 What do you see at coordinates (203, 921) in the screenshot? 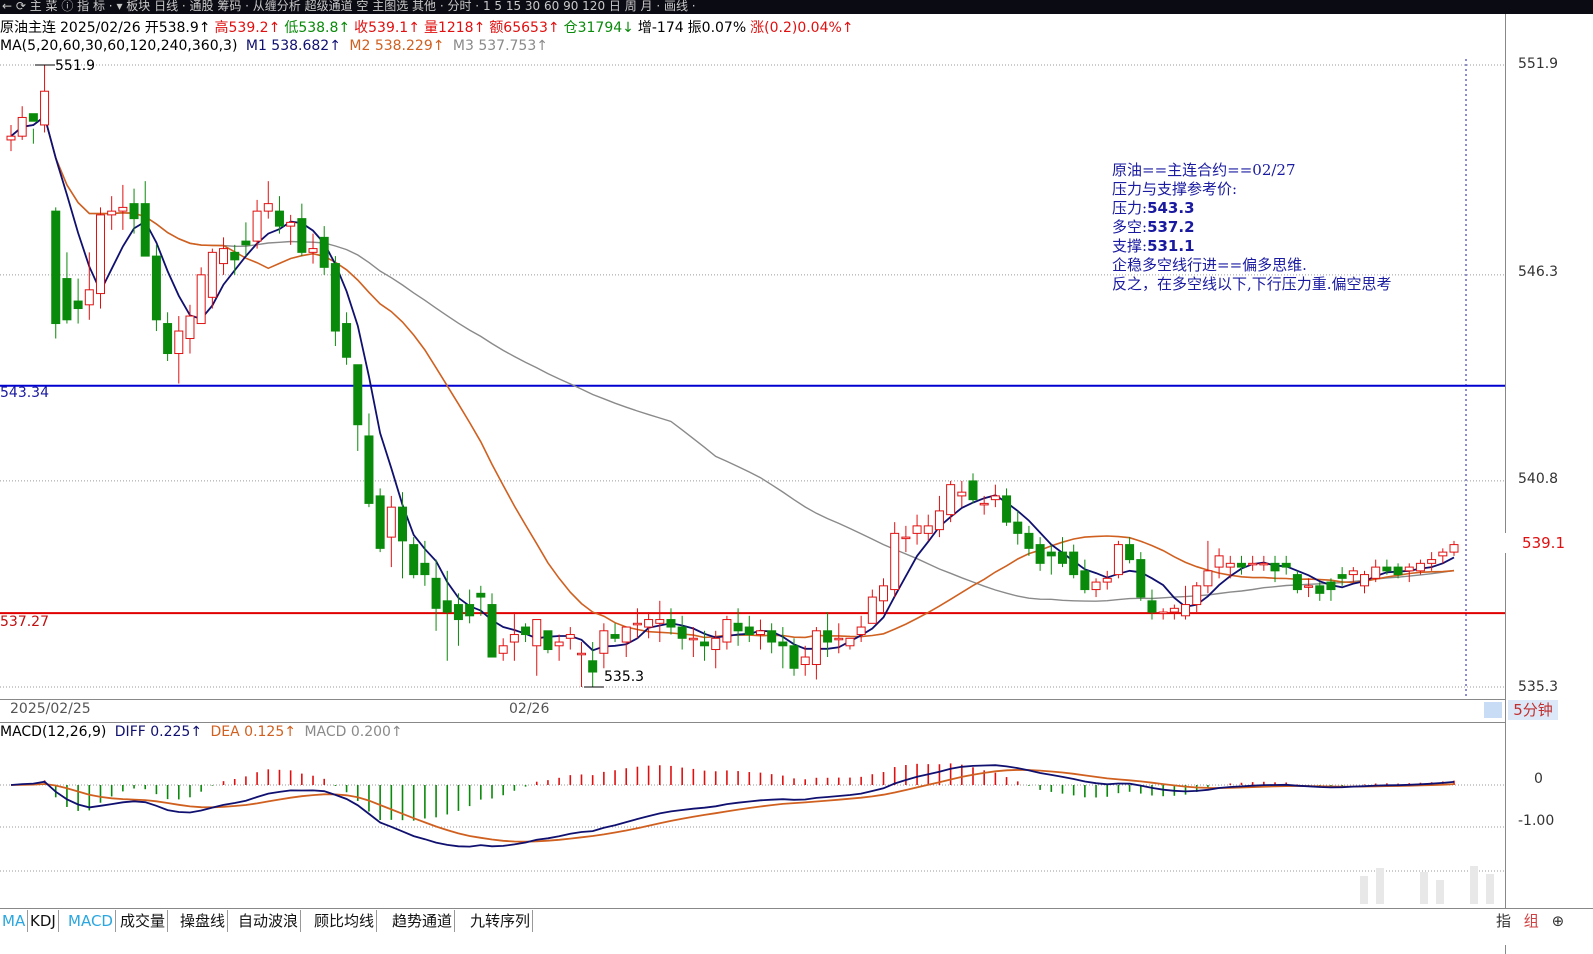
I see `tab-operation-line: 操盘线` at bounding box center [203, 921].